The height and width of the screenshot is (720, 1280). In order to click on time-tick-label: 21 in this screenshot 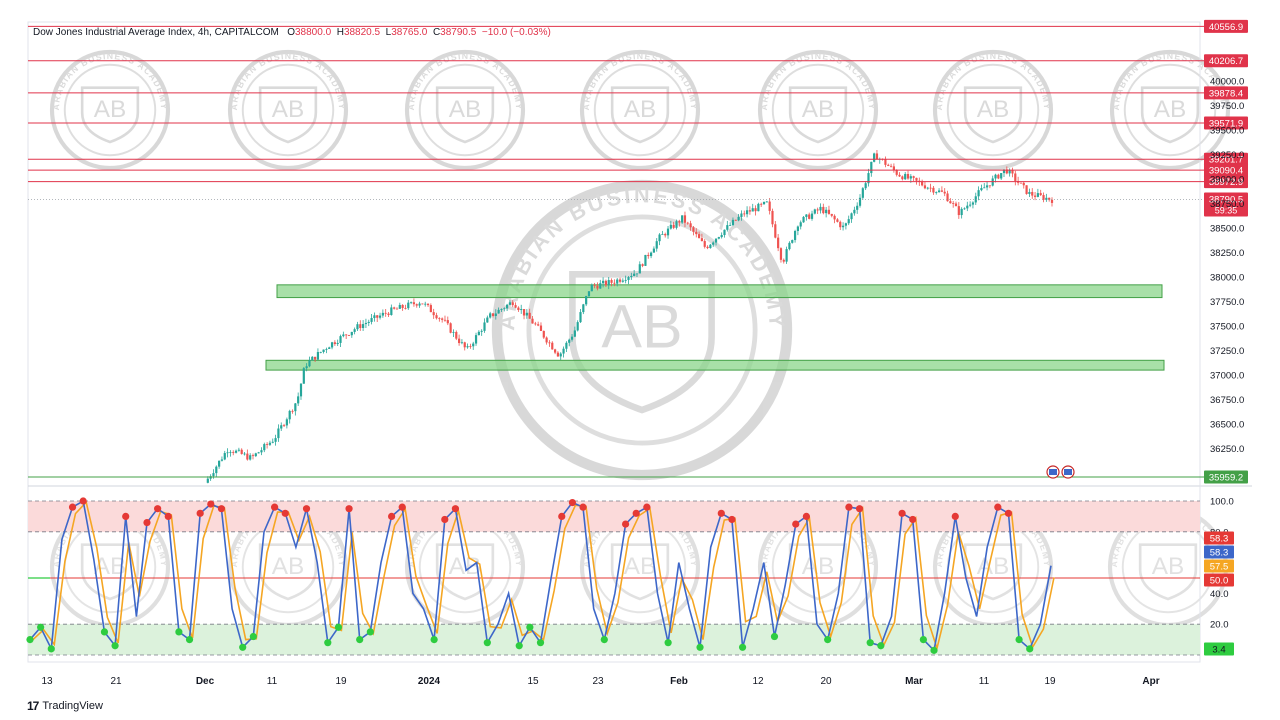, I will do `click(116, 681)`.